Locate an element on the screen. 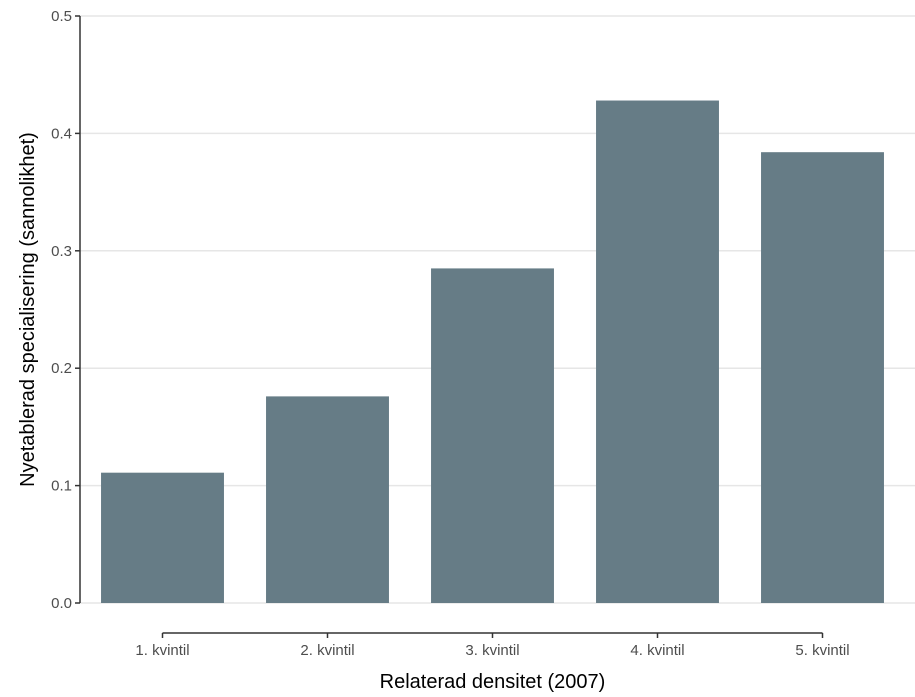  y-tick-label: 0.5 is located at coordinates (61, 16).